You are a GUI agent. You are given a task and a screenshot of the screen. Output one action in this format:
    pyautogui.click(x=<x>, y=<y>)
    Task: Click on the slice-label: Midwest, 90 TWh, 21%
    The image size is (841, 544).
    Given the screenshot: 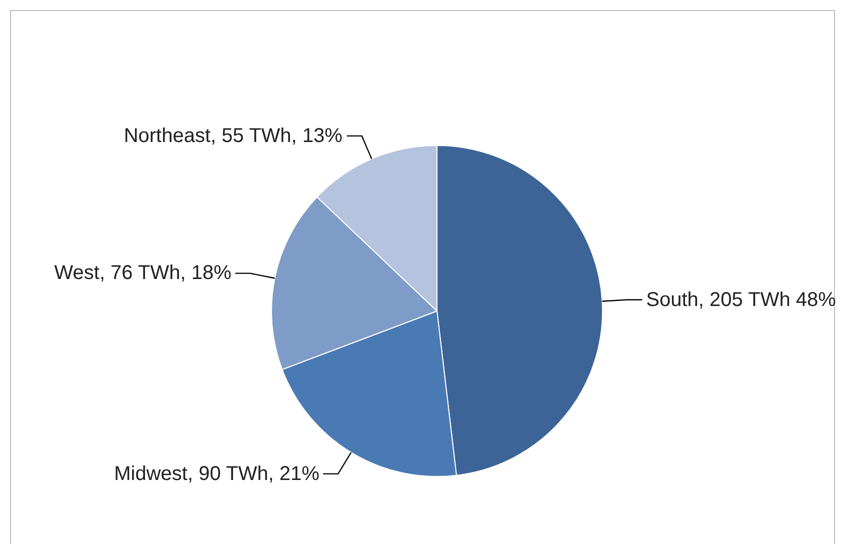 What is the action you would take?
    pyautogui.click(x=217, y=474)
    